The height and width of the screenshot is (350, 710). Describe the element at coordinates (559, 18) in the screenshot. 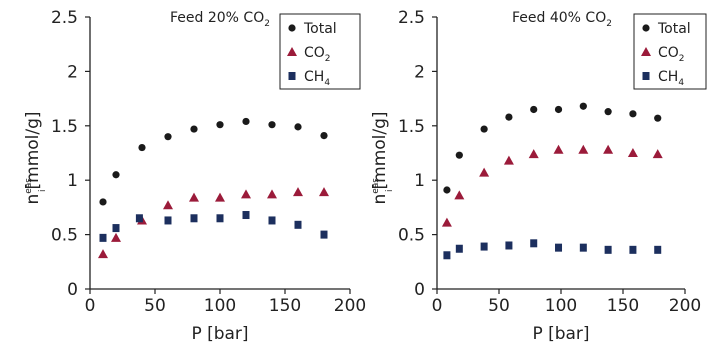

I see `chart-title-main: Feed 40% CO` at that location.